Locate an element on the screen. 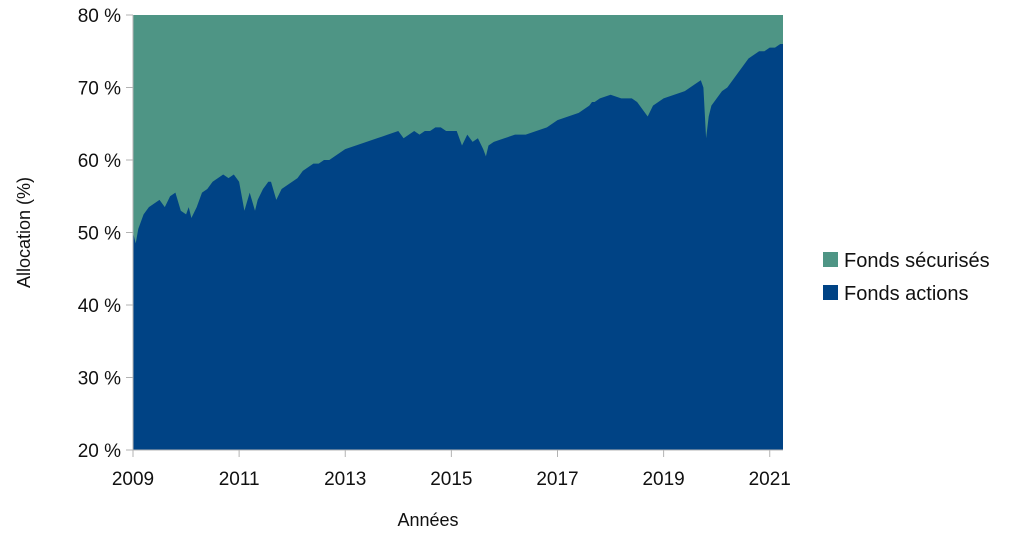 The width and height of the screenshot is (1024, 540). y-tick-label: 70 % is located at coordinates (99, 89).